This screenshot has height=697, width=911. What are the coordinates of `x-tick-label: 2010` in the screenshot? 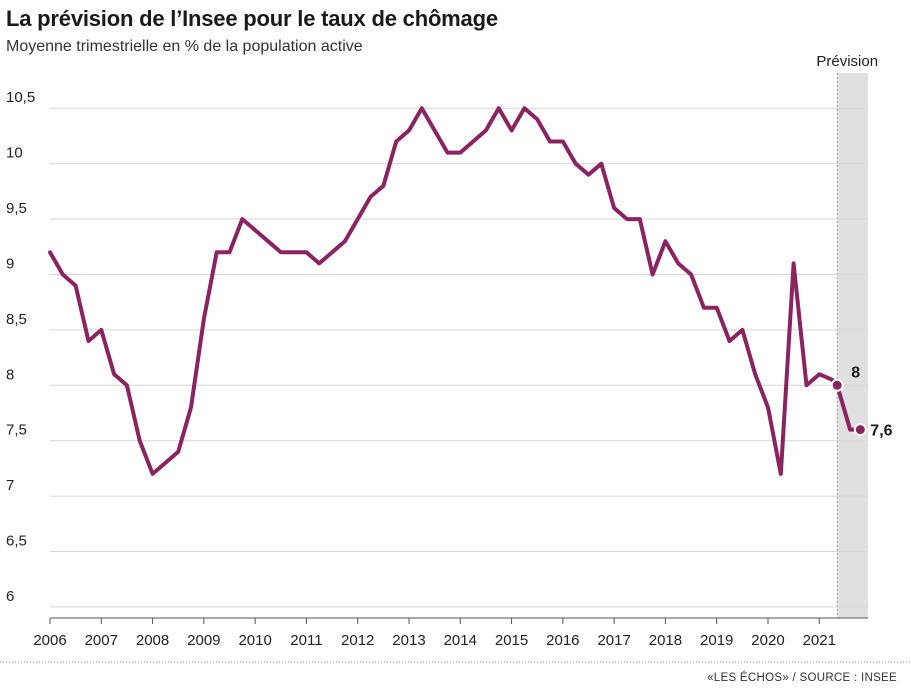 It's located at (254, 640).